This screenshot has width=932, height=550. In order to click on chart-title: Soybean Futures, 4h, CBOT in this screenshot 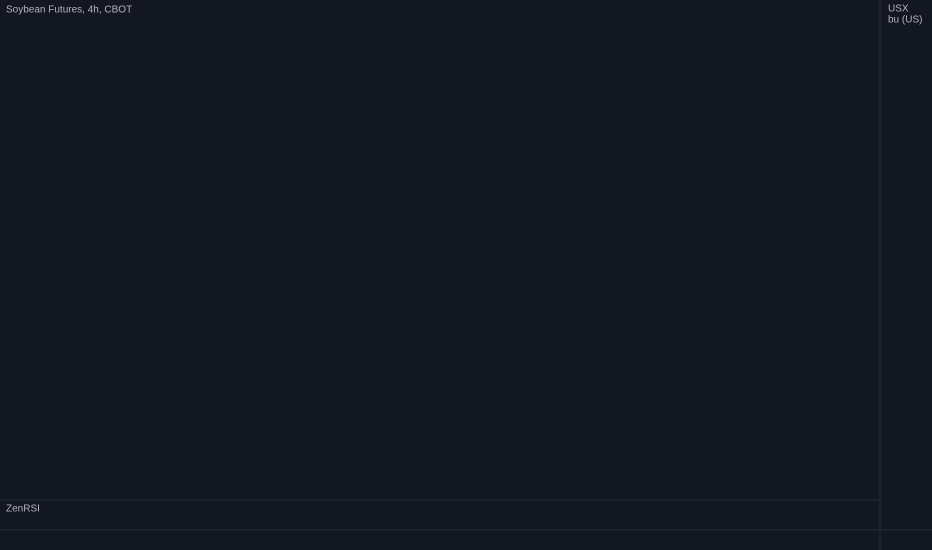, I will do `click(69, 10)`.